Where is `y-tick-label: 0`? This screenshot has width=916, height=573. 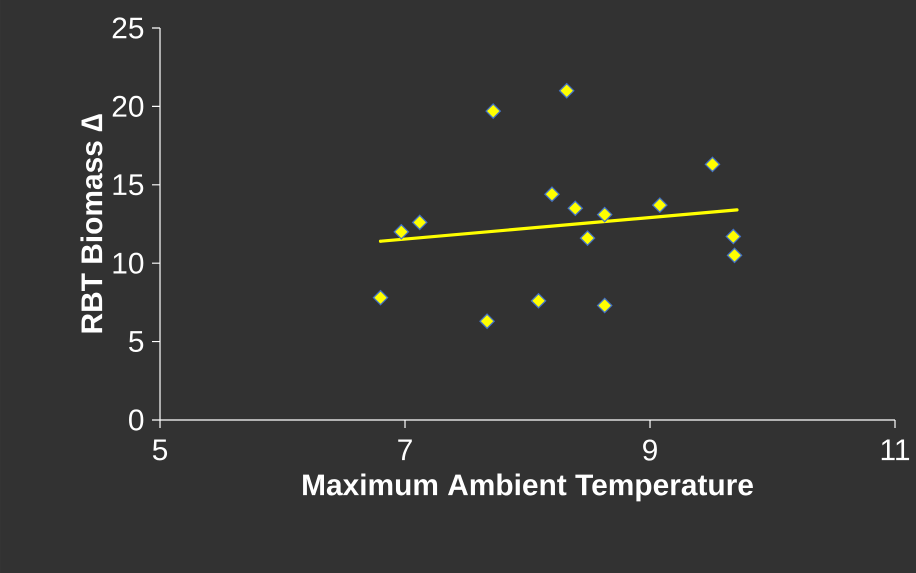
y-tick-label: 0 is located at coordinates (136, 420).